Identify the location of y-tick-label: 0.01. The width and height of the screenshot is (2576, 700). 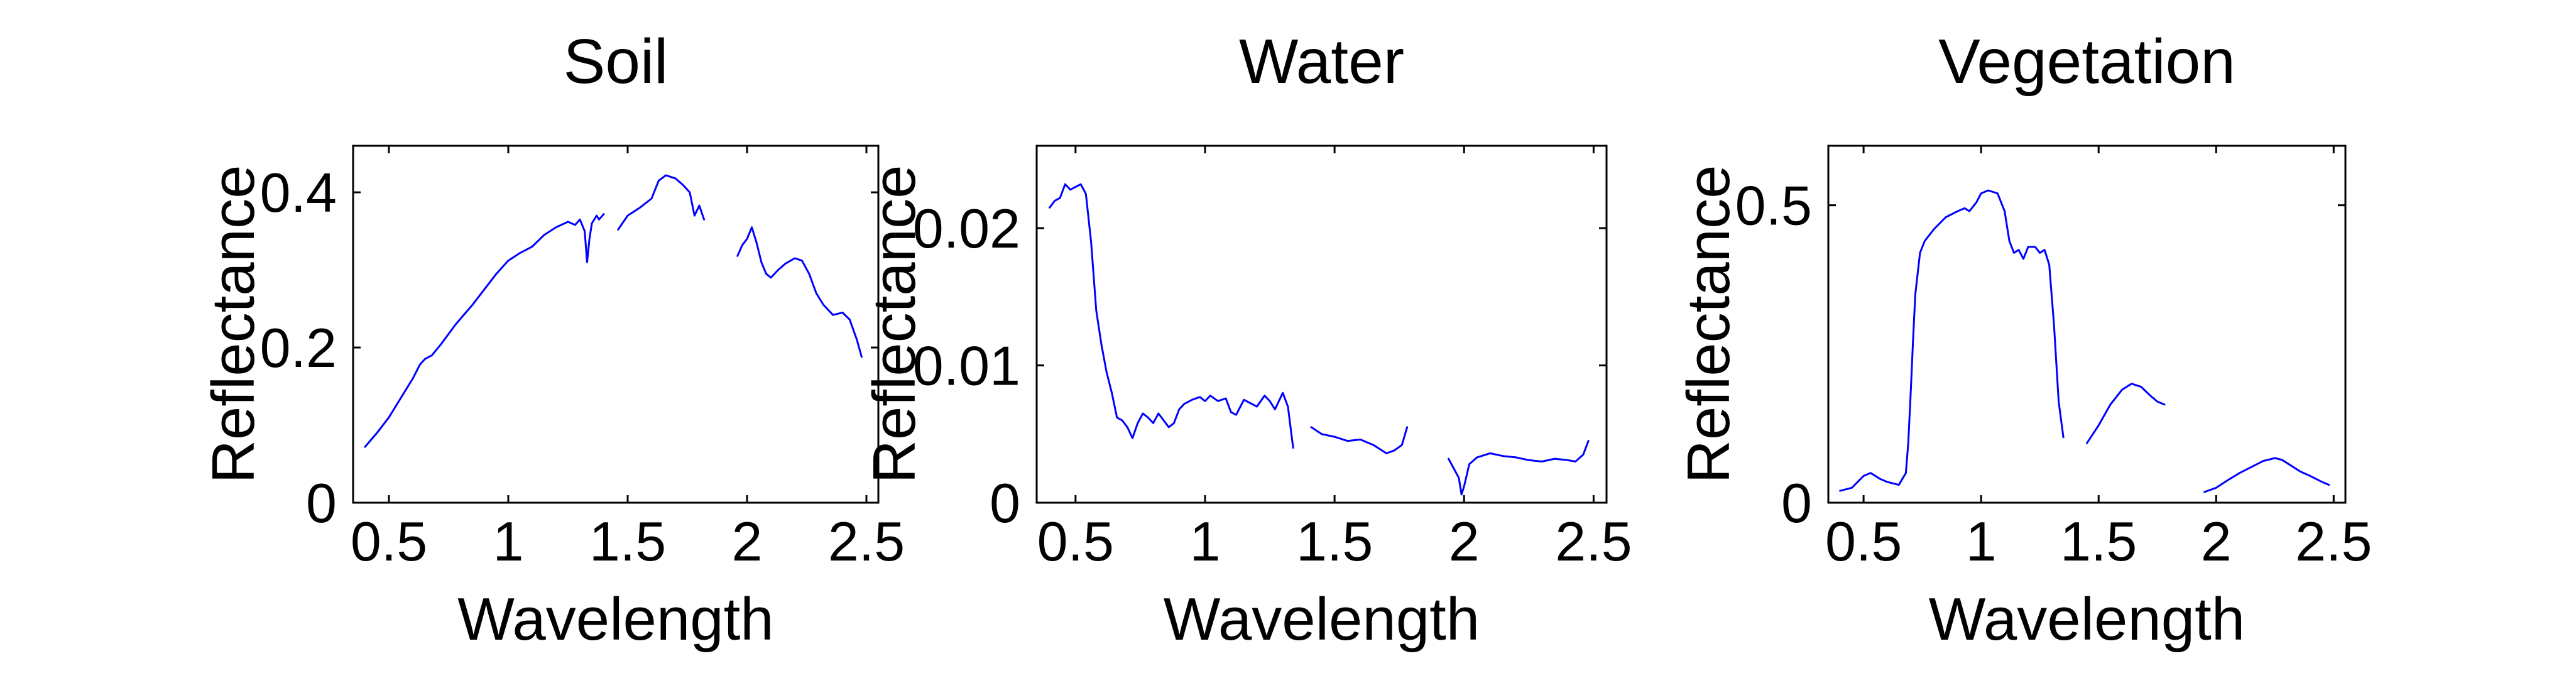
(967, 366).